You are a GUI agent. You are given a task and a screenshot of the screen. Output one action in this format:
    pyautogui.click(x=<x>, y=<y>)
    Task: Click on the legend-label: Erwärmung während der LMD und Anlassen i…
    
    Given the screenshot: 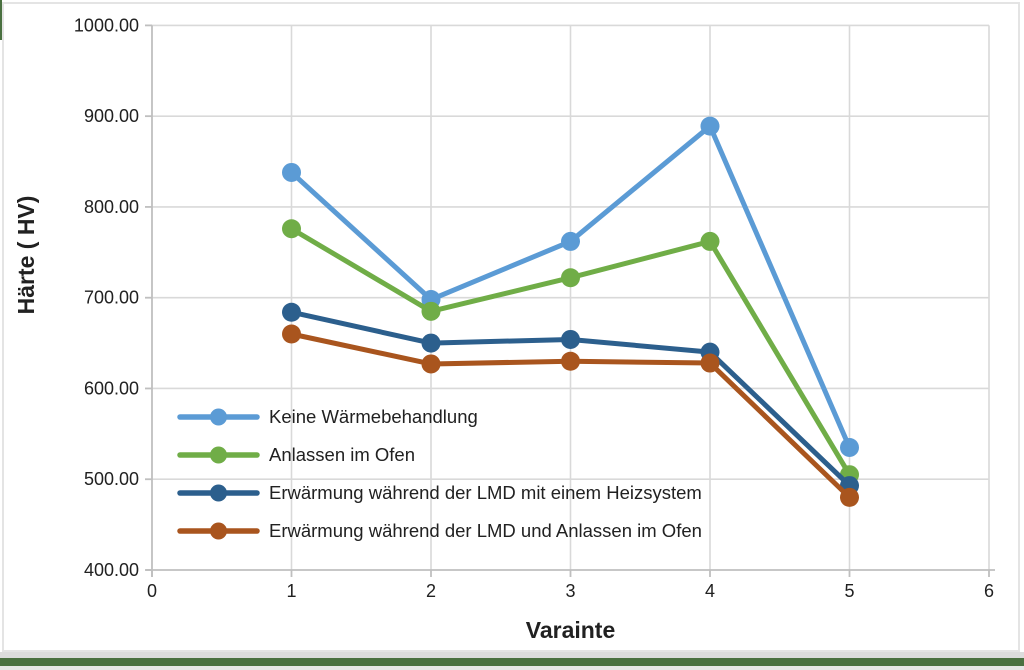 What is the action you would take?
    pyautogui.click(x=485, y=530)
    